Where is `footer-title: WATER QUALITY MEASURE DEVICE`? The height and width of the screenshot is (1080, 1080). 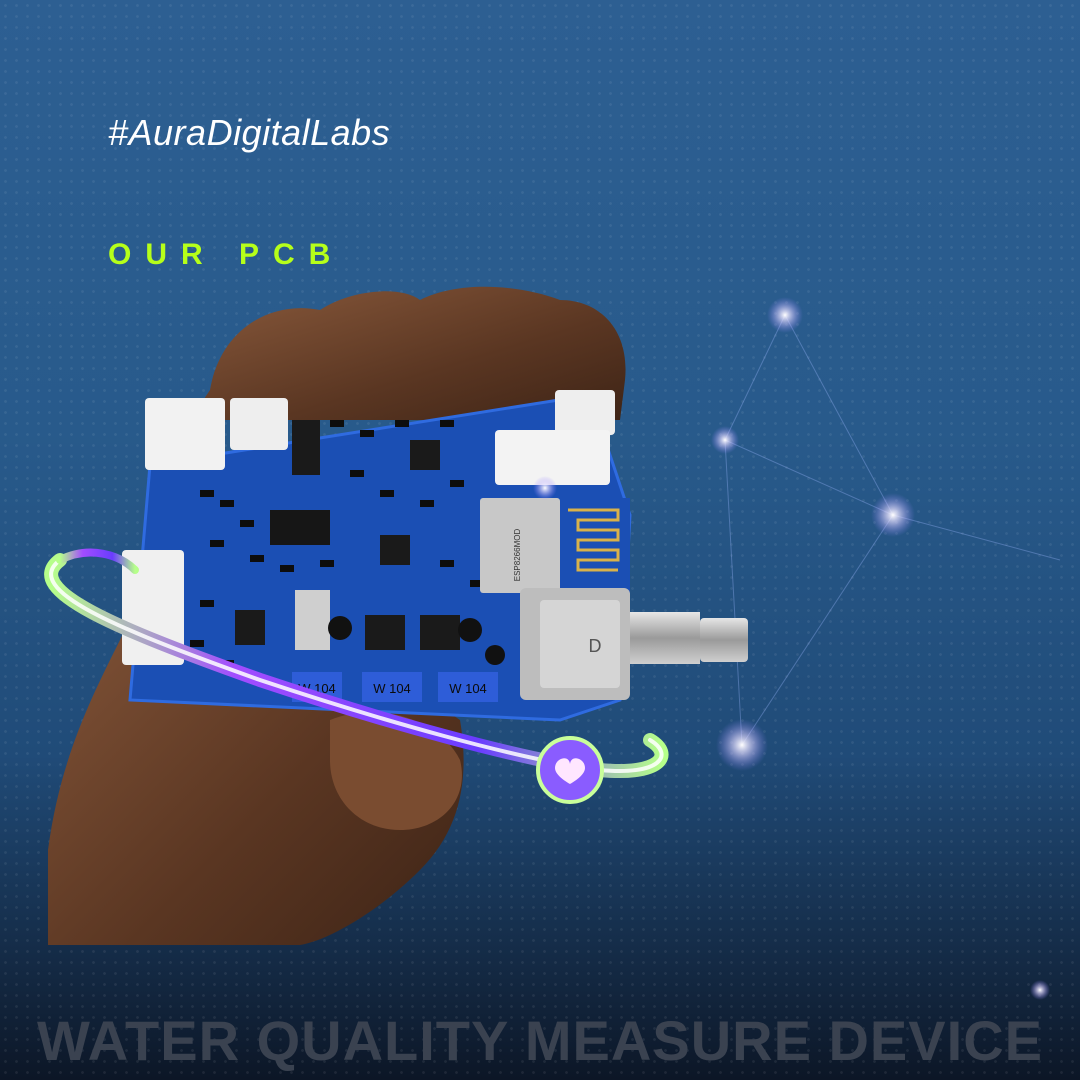
footer-title: WATER QUALITY MEASURE DEVICE is located at coordinates (539, 1040).